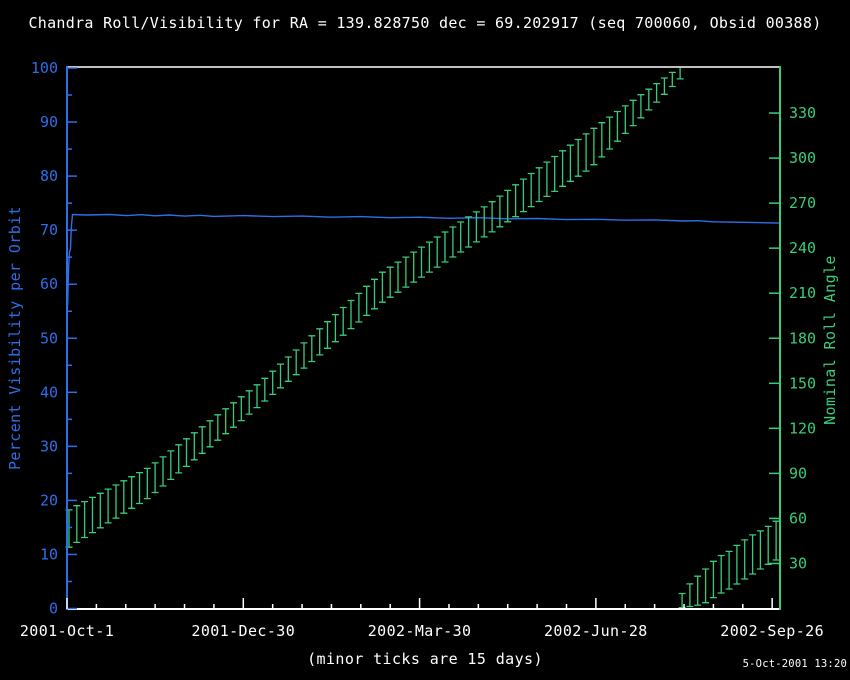 The image size is (850, 680). What do you see at coordinates (772, 631) in the screenshot?
I see `x-axis-tick-label: 2002-Sep-26` at bounding box center [772, 631].